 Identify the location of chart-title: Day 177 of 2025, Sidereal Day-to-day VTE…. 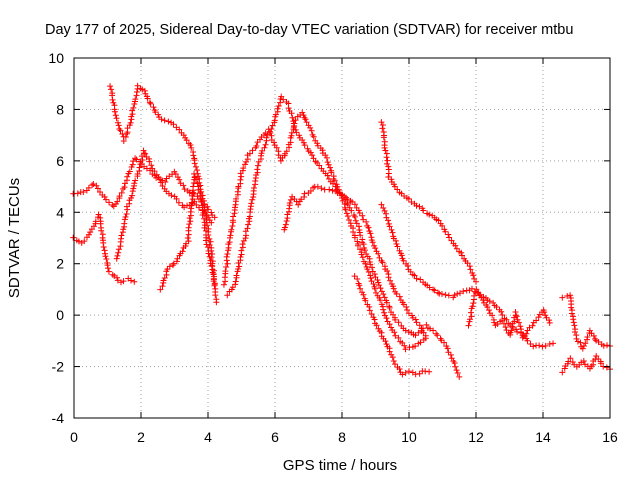
(309, 30).